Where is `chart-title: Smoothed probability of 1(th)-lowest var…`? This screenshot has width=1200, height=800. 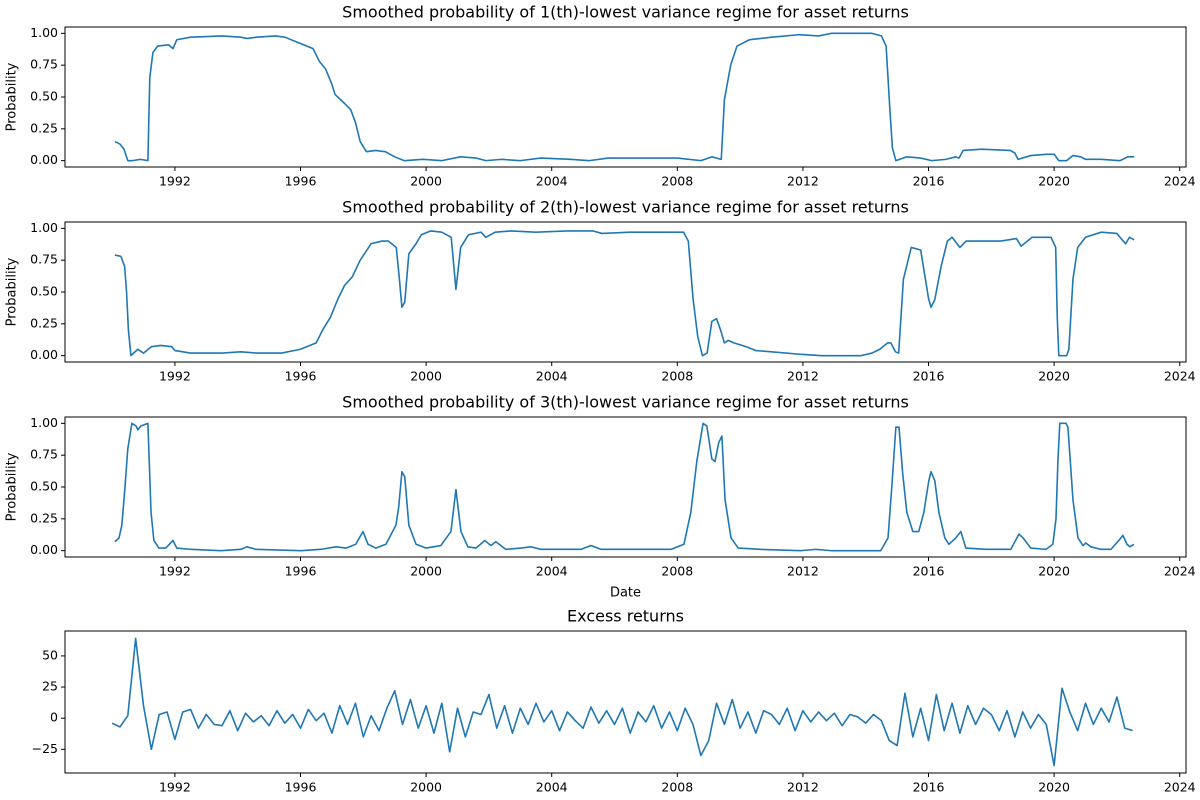
chart-title: Smoothed probability of 1(th)-lowest var… is located at coordinates (625, 12).